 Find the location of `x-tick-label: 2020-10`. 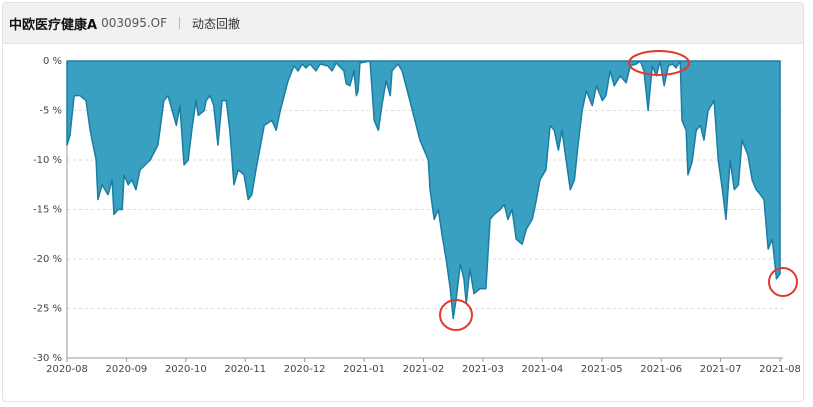

x-tick-label: 2020-10 is located at coordinates (186, 369).